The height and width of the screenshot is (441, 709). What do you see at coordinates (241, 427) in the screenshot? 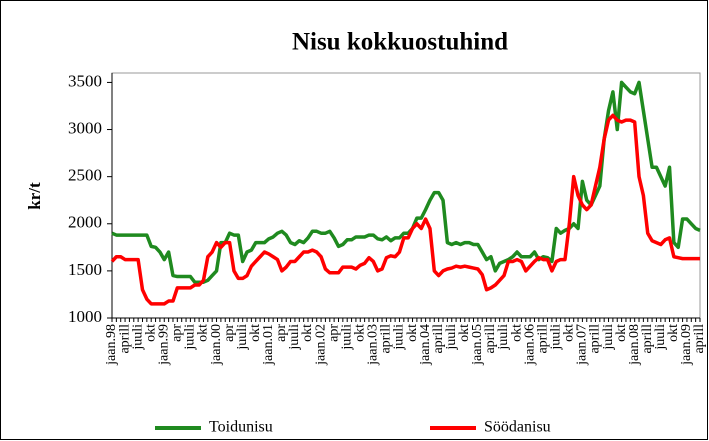
I see `legend-label: Toidunisu` at bounding box center [241, 427].